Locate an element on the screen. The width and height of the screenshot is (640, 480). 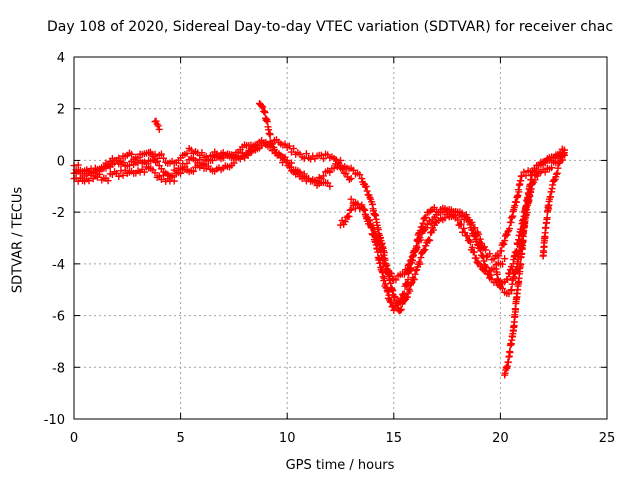
y-tick-label: 2 is located at coordinates (61, 110).